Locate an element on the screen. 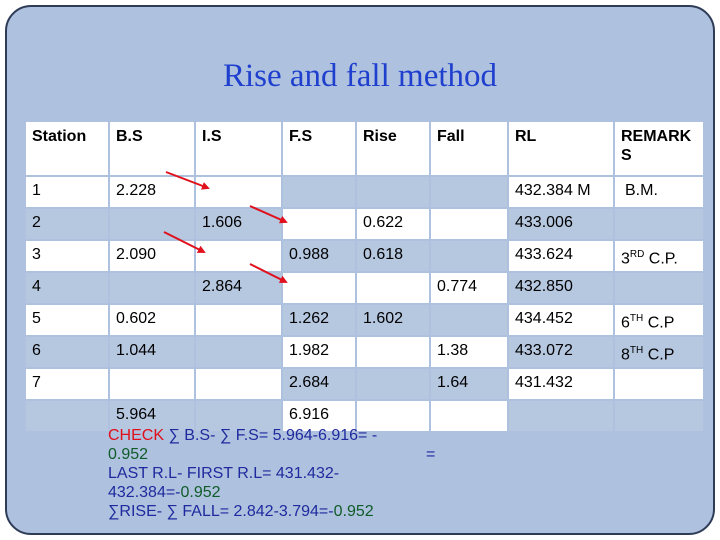 The height and width of the screenshot is (540, 720). cell: 432.850 is located at coordinates (561, 288).